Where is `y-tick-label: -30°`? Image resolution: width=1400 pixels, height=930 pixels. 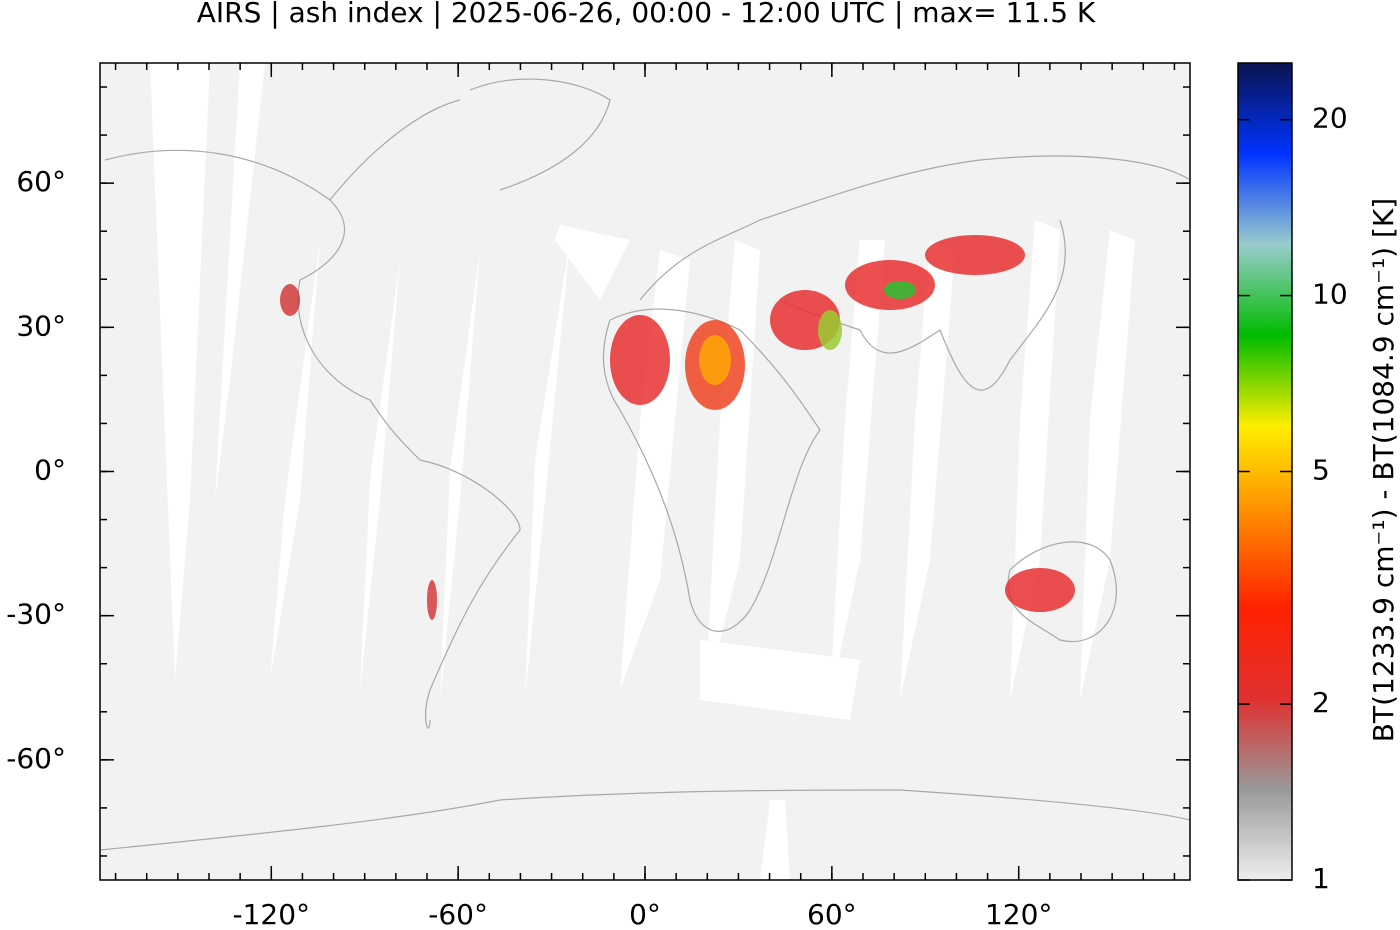 y-tick-label: -30° is located at coordinates (36, 614).